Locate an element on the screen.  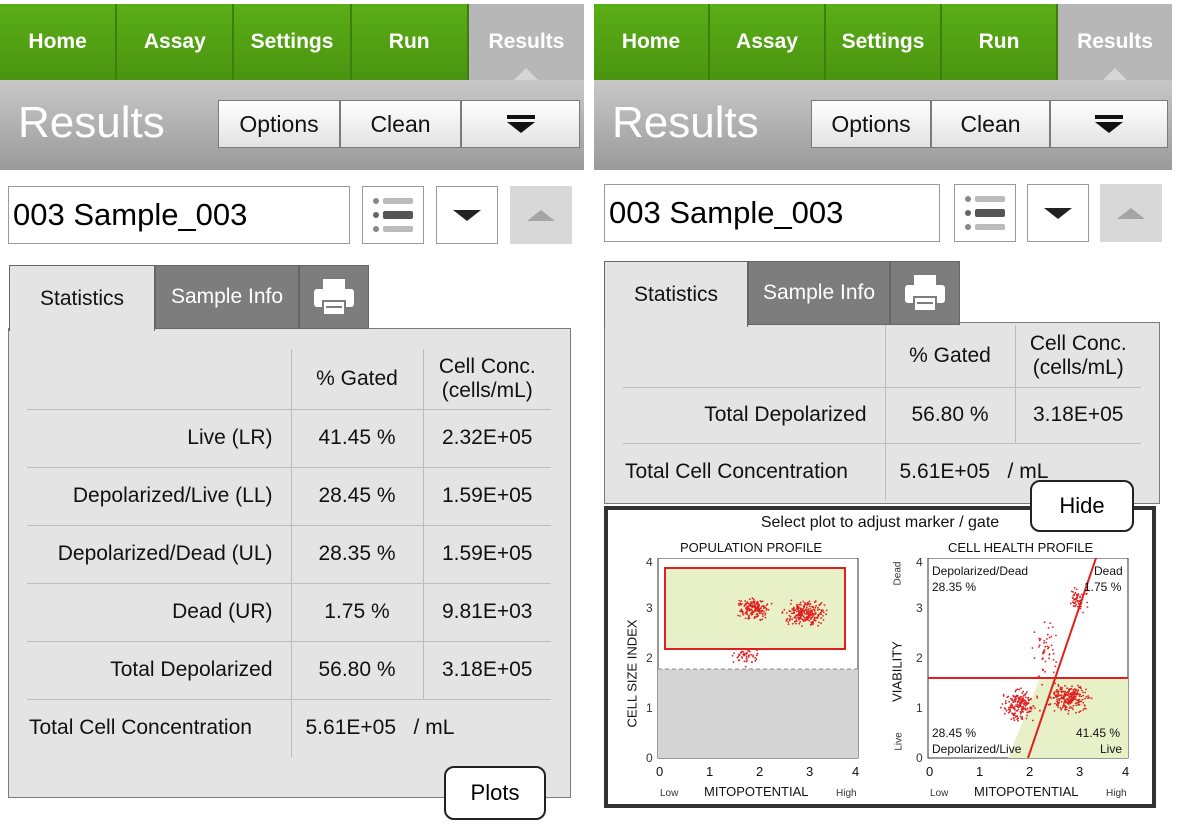
ll-quadrant-pct: 28.45 % is located at coordinates (954, 733).